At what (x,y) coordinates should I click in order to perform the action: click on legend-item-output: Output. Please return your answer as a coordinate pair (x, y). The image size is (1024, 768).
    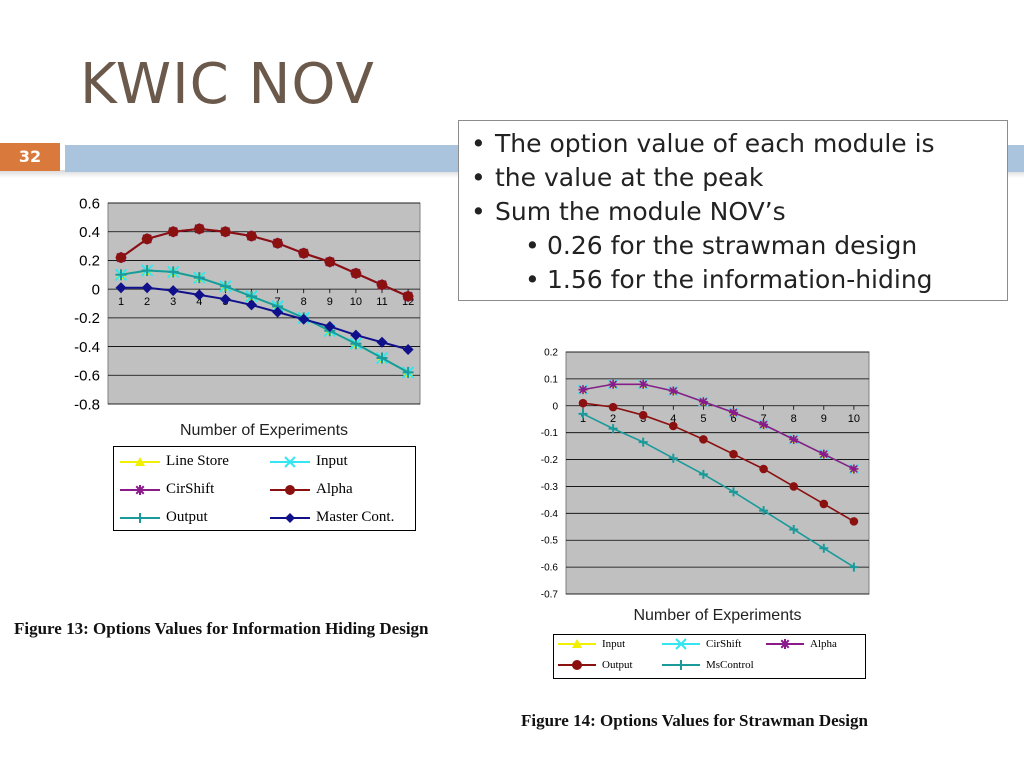
    Looking at the image, I should click on (164, 517).